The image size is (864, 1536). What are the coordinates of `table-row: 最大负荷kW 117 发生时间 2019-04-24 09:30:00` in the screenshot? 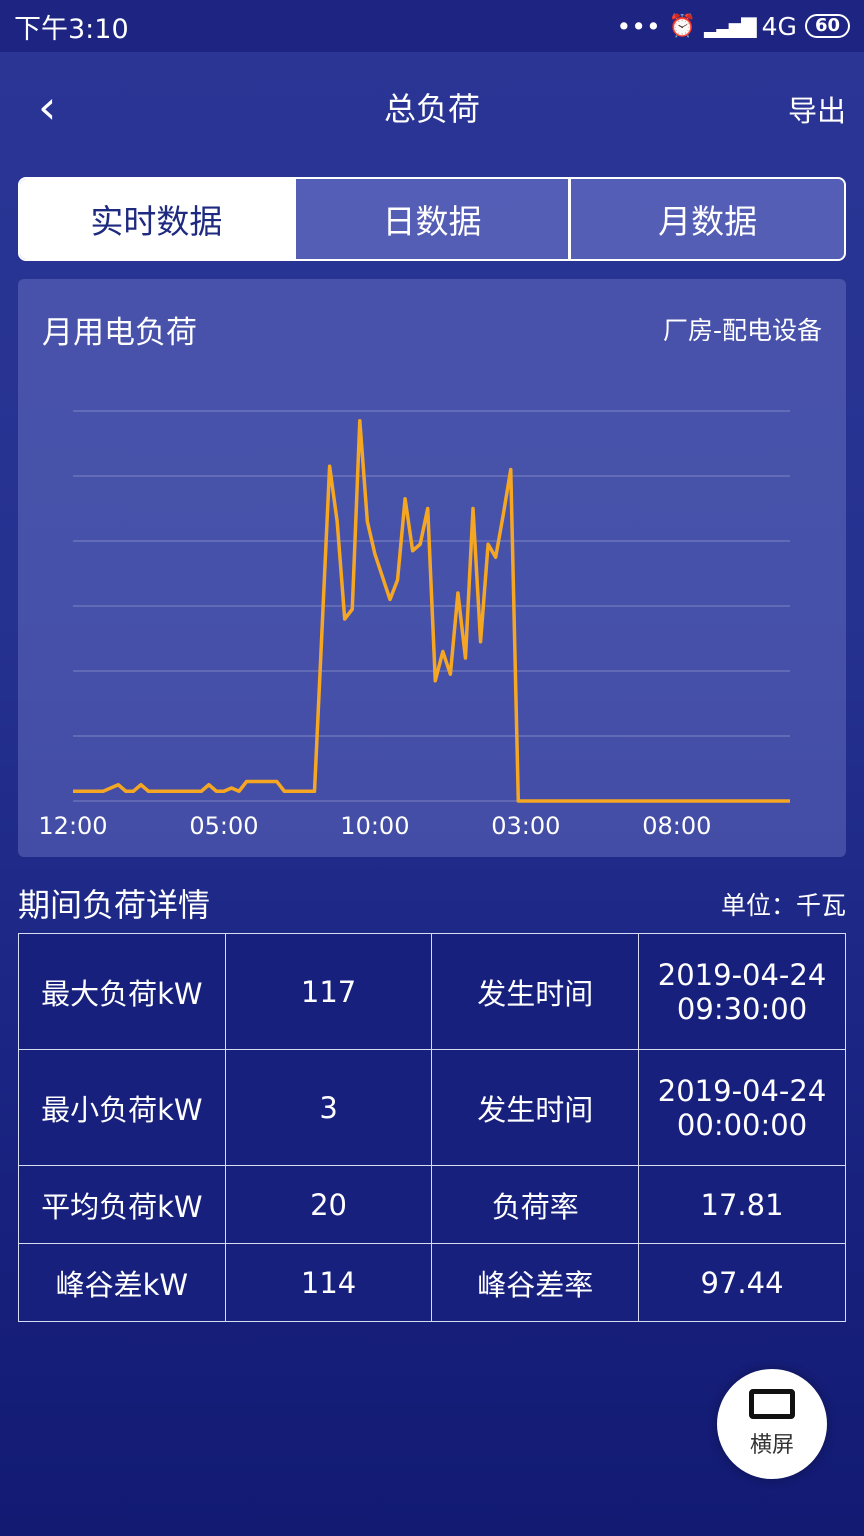 It's located at (432, 991).